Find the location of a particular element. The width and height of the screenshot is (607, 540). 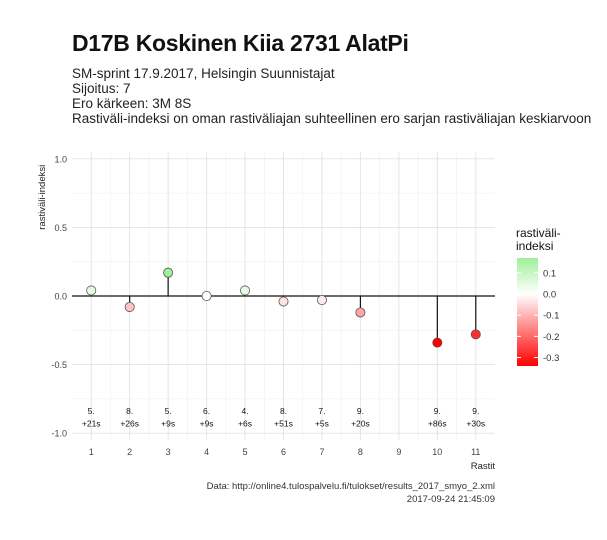

legend-title: indeksi is located at coordinates (534, 246).